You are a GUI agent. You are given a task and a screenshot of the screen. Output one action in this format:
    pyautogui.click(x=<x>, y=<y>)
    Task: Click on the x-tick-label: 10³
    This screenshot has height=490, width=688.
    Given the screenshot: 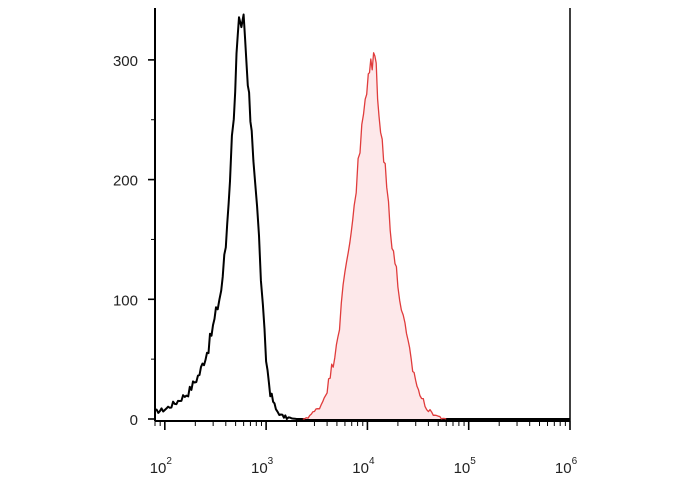 What is the action you would take?
    pyautogui.click(x=262, y=466)
    